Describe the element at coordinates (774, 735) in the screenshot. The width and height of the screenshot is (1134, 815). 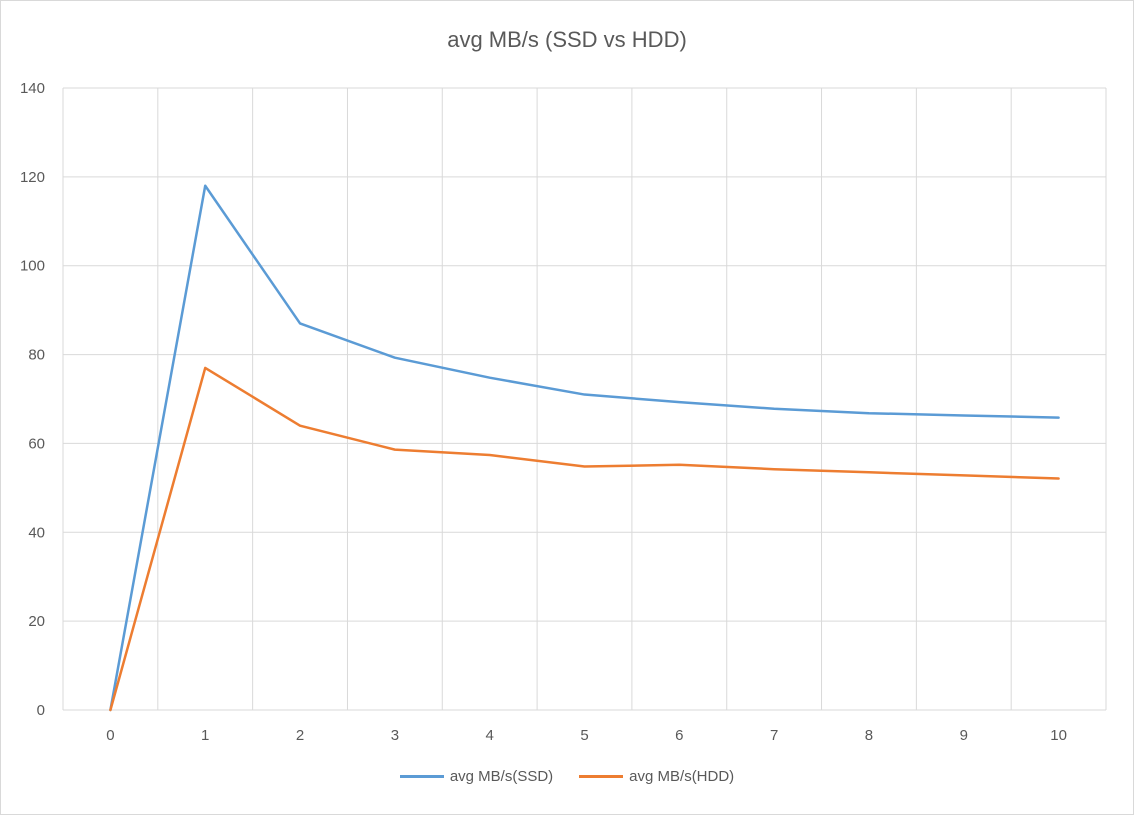
I see `x-tick-label: 7` at that location.